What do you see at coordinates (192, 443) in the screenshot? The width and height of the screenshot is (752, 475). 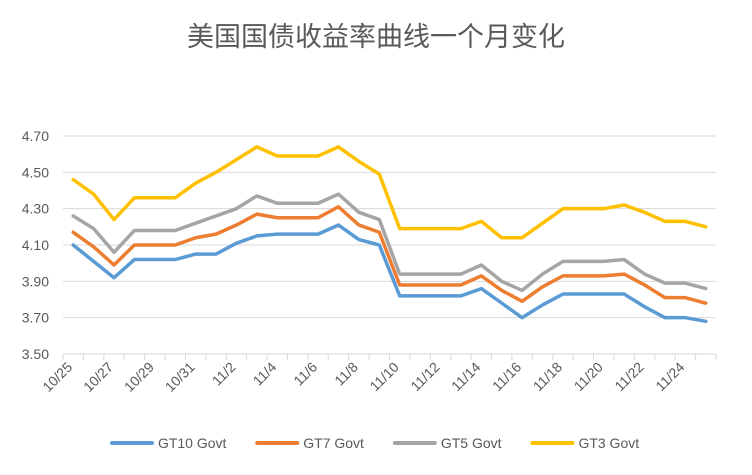 I see `legend-label: GT10 Govt` at bounding box center [192, 443].